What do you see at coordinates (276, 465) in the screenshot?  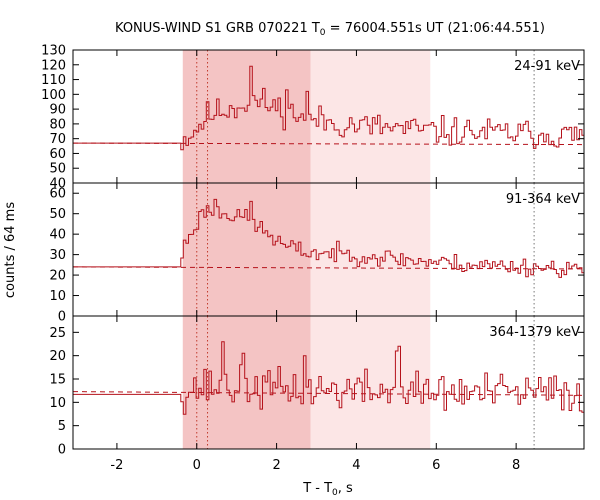 I see `x-tick-label: 2` at bounding box center [276, 465].